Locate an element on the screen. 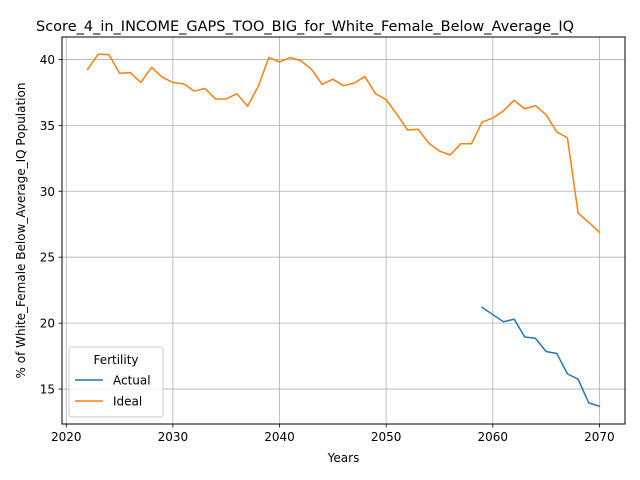 The image size is (640, 480). legend-box is located at coordinates (116, 382).